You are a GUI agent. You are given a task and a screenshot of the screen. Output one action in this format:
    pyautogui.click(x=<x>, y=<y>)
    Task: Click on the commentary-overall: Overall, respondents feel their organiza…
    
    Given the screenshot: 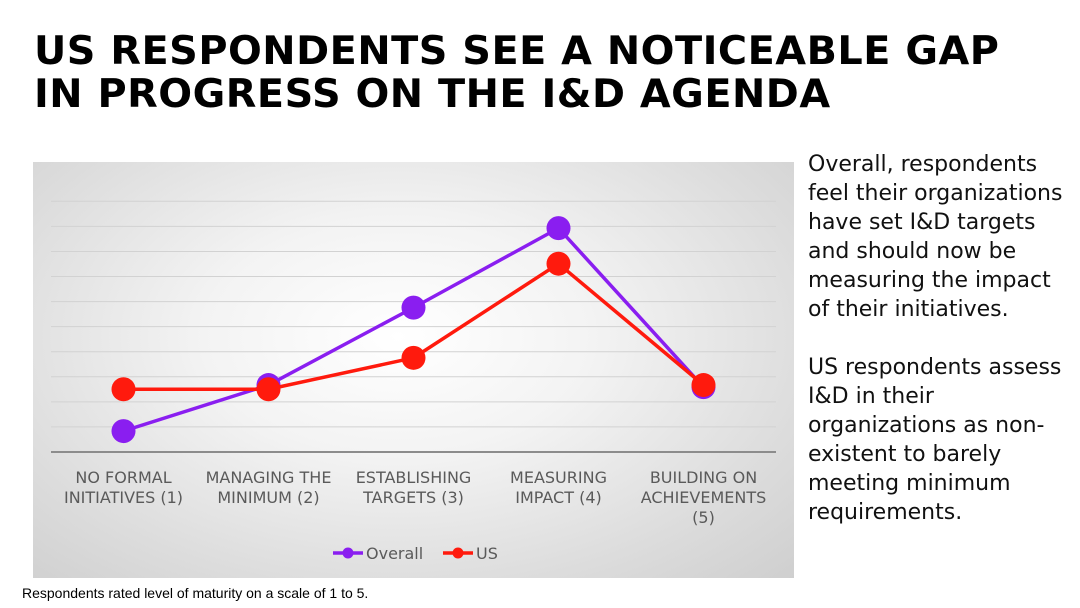 What is the action you would take?
    pyautogui.click(x=935, y=237)
    